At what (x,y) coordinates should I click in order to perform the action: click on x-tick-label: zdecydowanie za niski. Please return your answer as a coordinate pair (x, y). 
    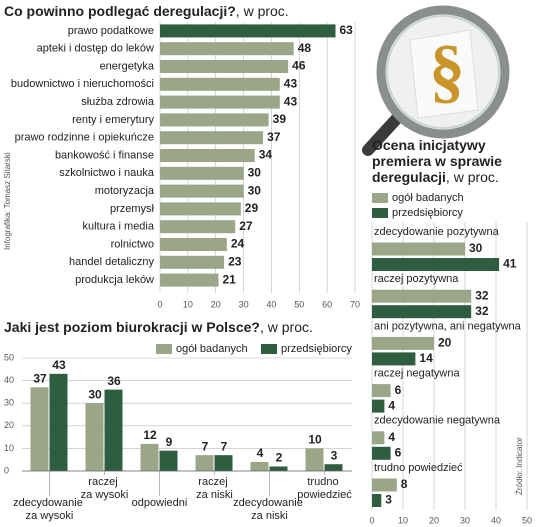
    Looking at the image, I should click on (269, 509).